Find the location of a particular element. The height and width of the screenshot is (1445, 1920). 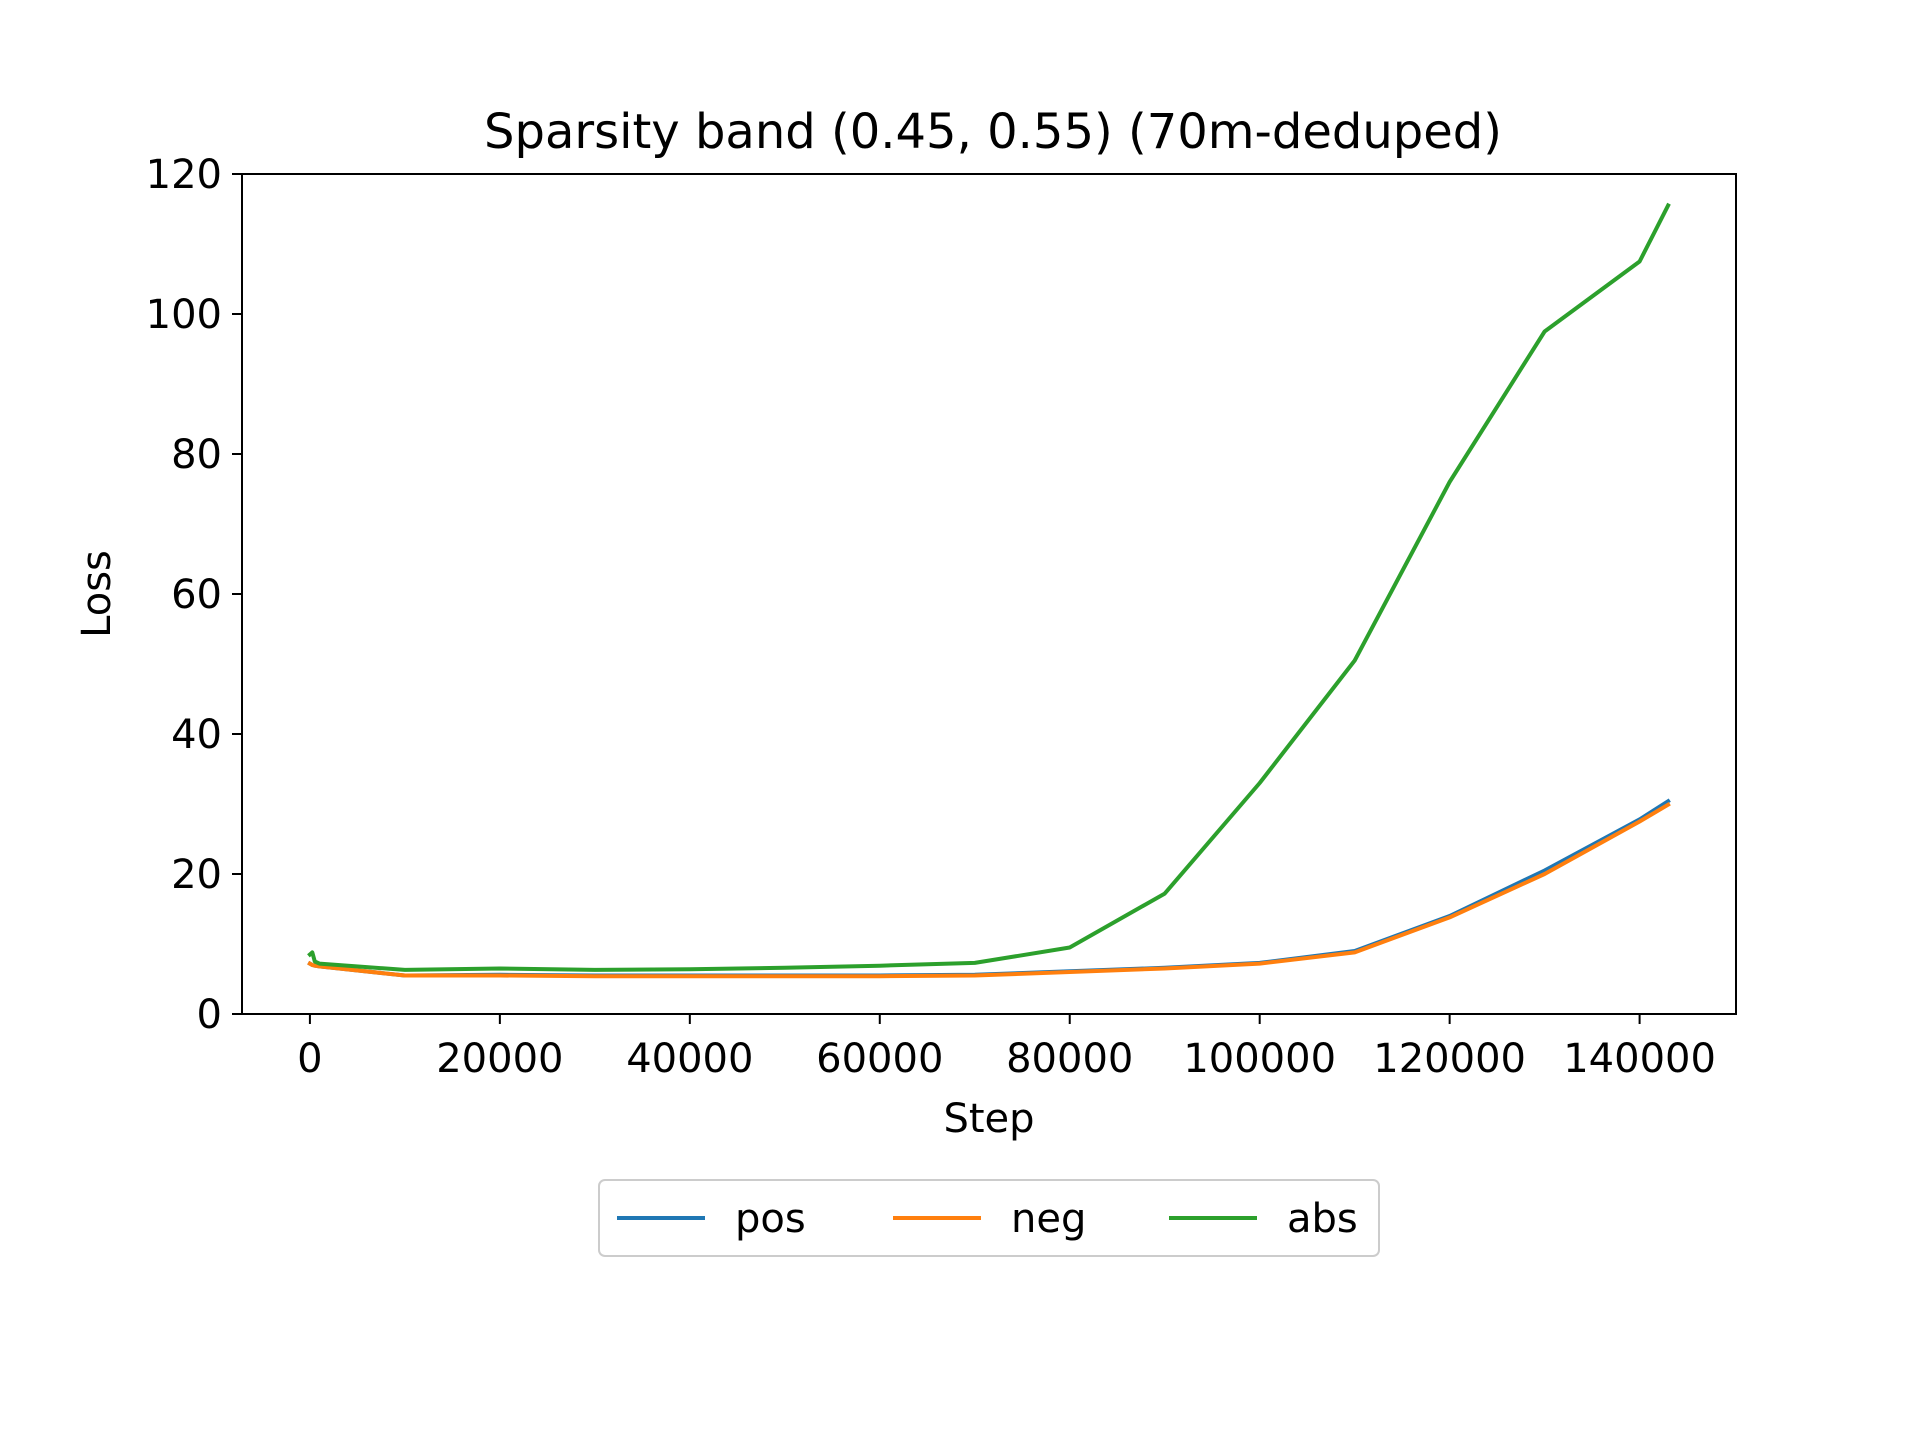

x-tick-label: 140000 is located at coordinates (1639, 1059).